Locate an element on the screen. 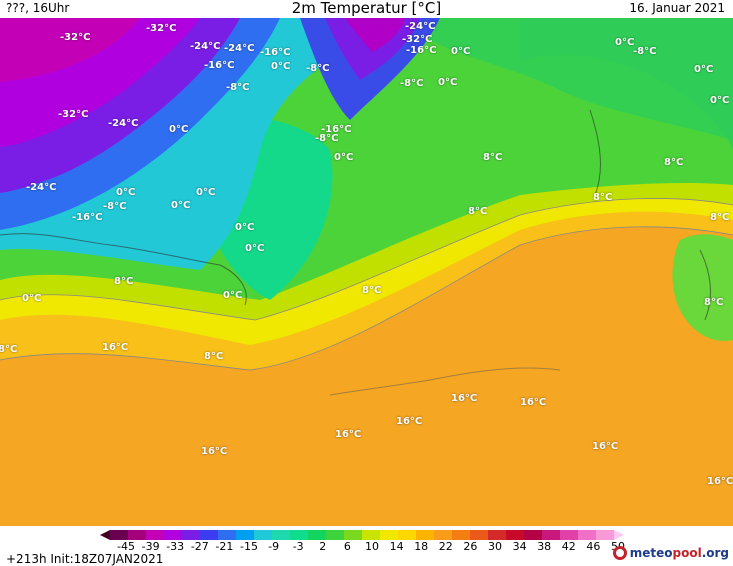 Image resolution: width=733 pixels, height=566 pixels. forecast-run-info: +213h Init:18Z07JAN2021 is located at coordinates (85, 559).